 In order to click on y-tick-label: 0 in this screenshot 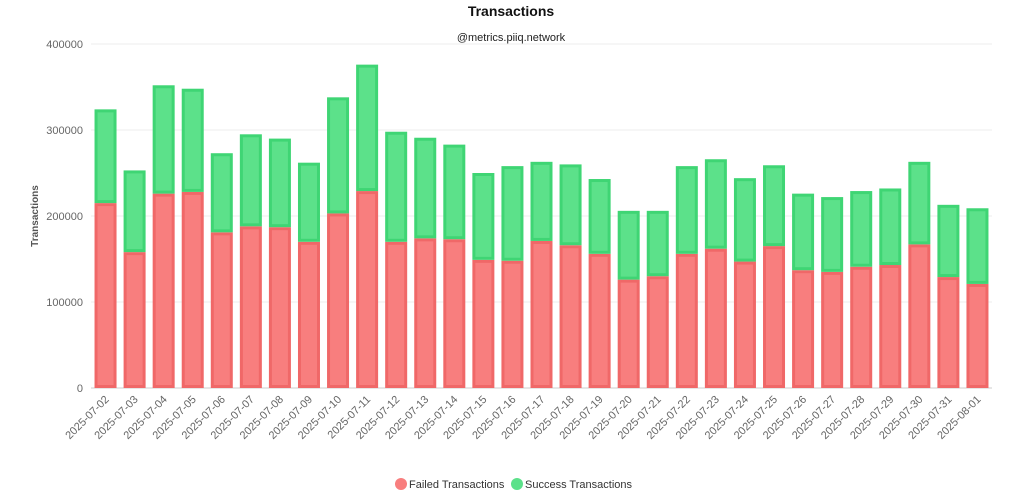, I will do `click(80, 389)`.